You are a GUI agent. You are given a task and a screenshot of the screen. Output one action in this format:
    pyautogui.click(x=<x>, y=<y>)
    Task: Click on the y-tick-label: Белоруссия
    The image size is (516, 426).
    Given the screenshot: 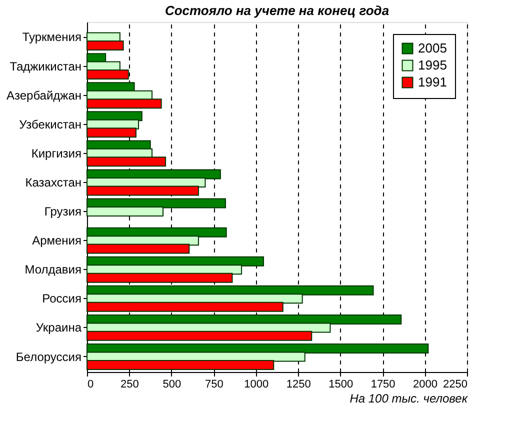 What is the action you would take?
    pyautogui.click(x=49, y=357)
    